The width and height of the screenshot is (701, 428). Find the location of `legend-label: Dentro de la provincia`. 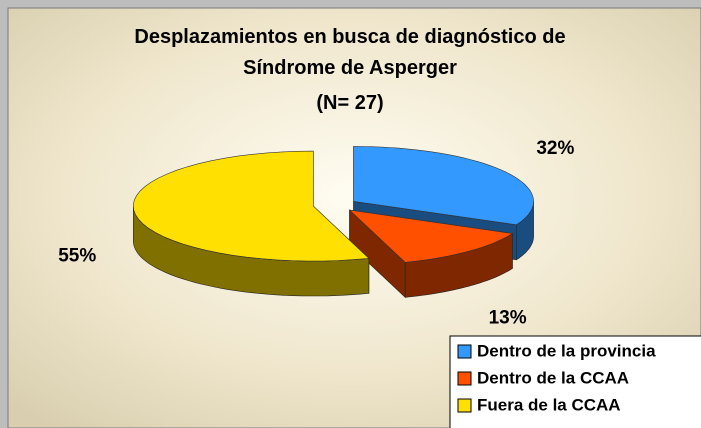

legend-label: Dentro de la provincia is located at coordinates (566, 350).